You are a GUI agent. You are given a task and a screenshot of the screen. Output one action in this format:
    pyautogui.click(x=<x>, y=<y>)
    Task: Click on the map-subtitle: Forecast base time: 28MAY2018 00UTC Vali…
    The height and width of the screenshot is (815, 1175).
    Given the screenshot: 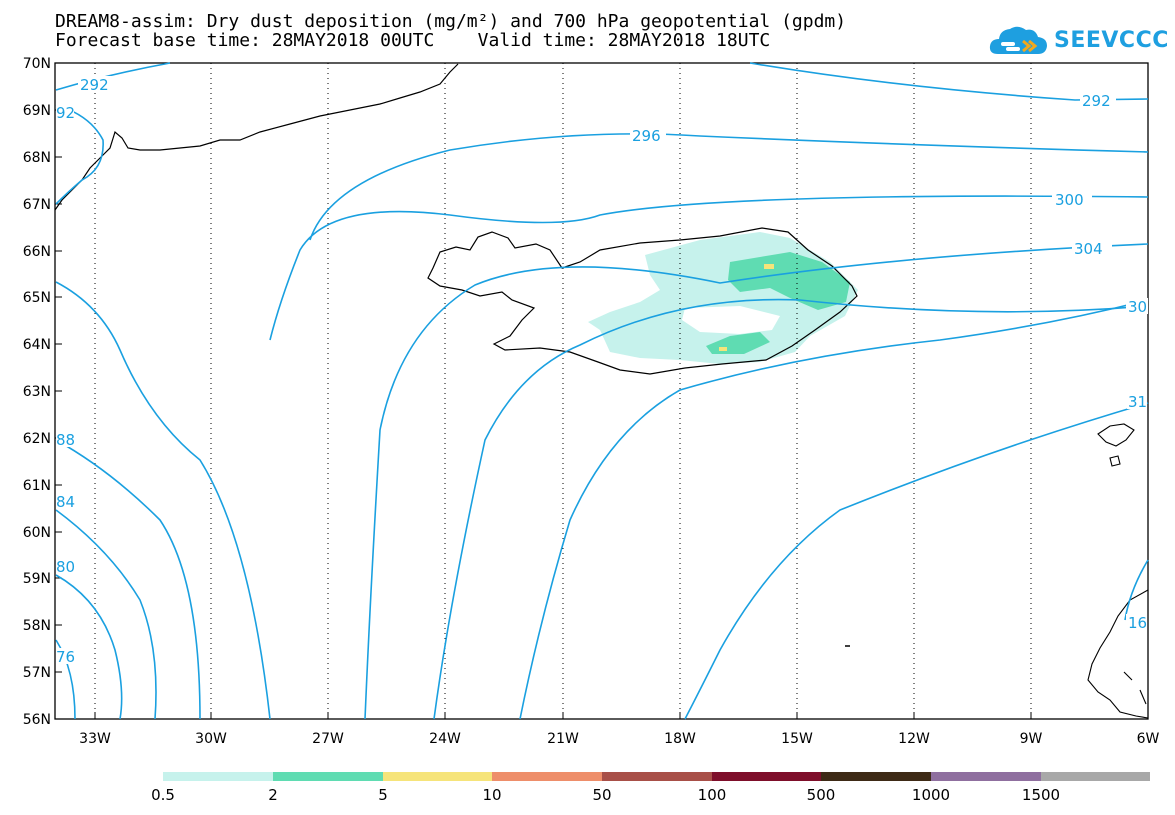 What is the action you would take?
    pyautogui.click(x=413, y=40)
    